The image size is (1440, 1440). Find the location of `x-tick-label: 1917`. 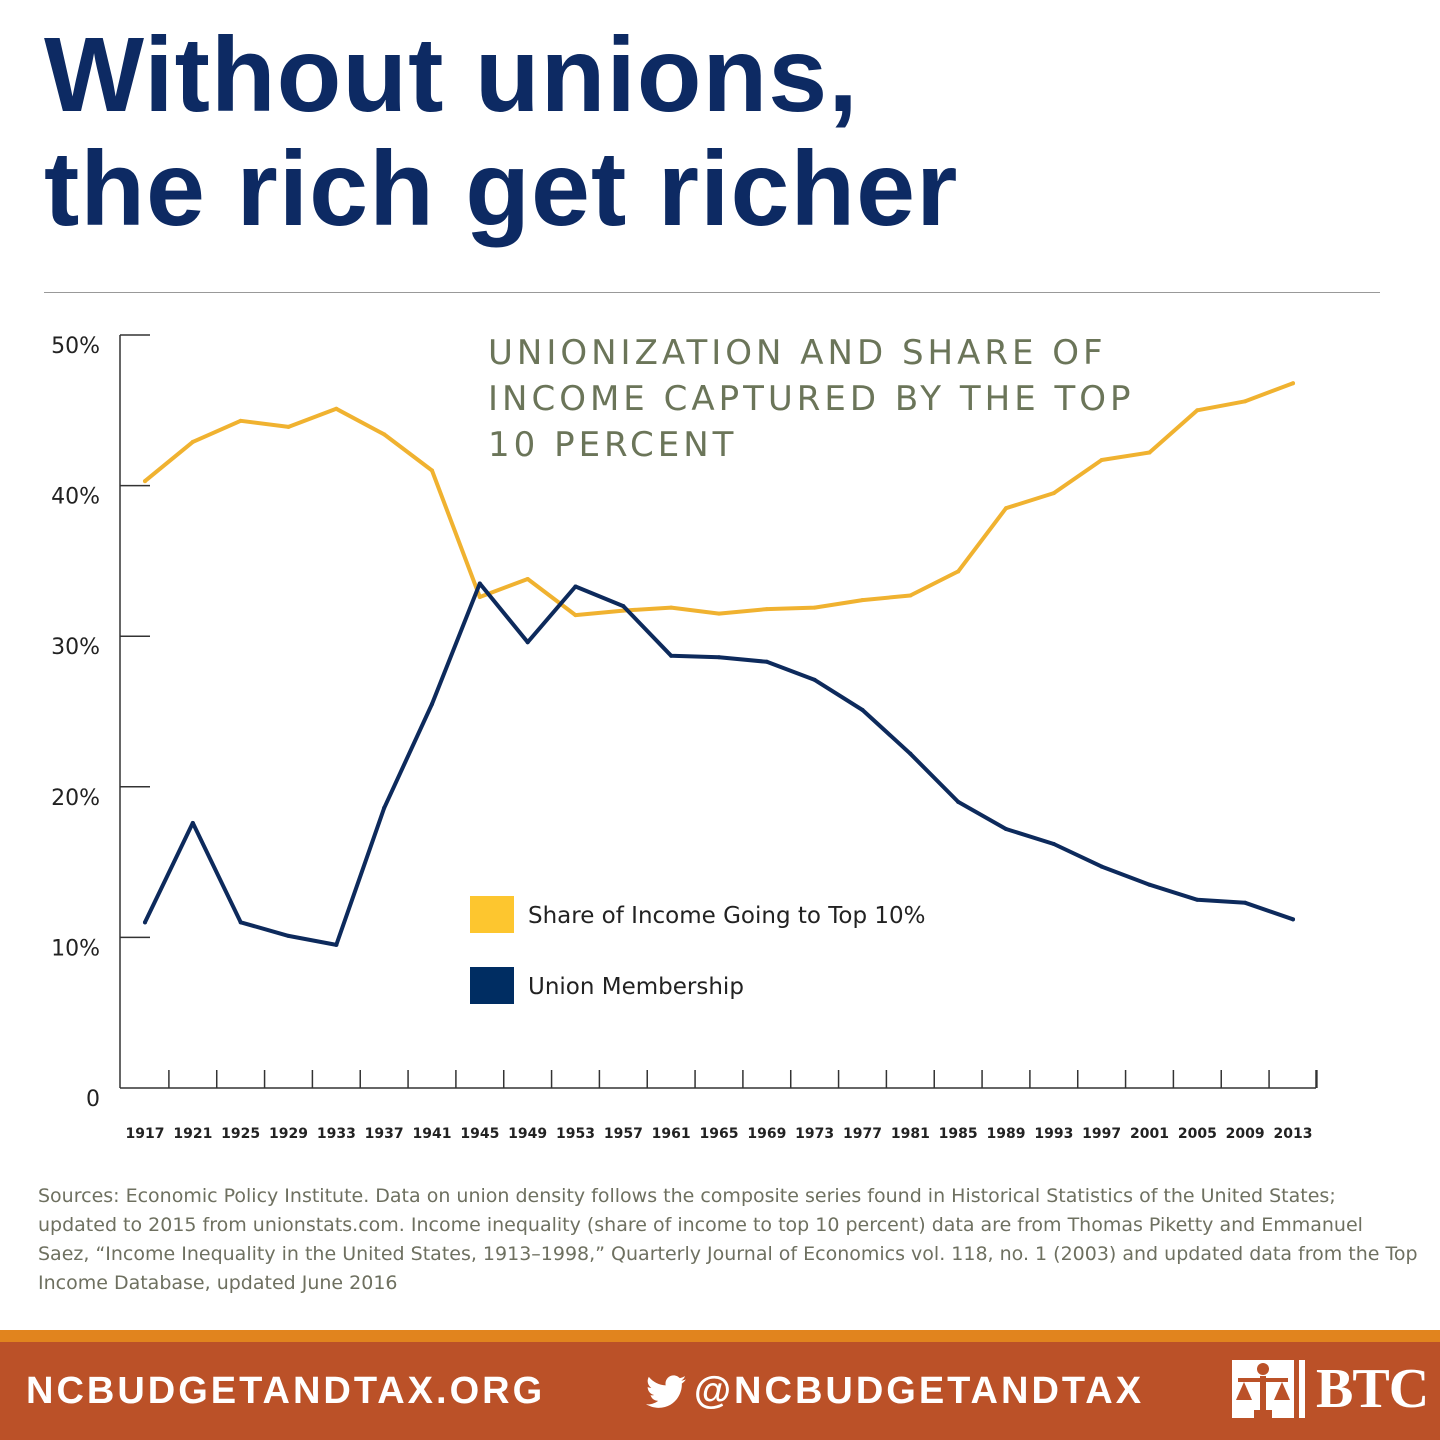

x-tick-label: 1917 is located at coordinates (145, 1134).